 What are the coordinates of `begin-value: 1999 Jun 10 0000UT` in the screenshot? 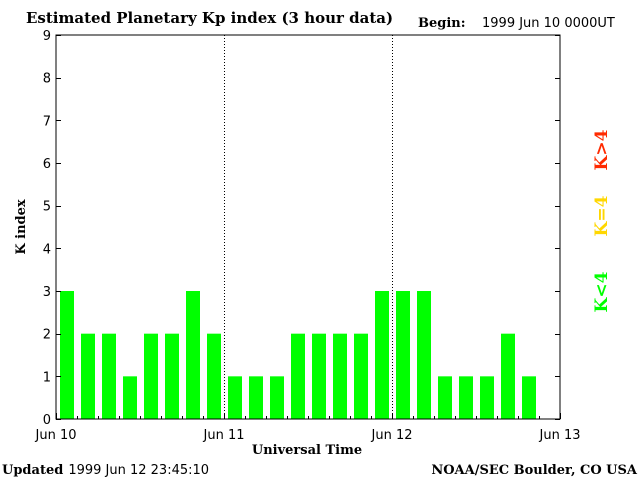 It's located at (548, 23).